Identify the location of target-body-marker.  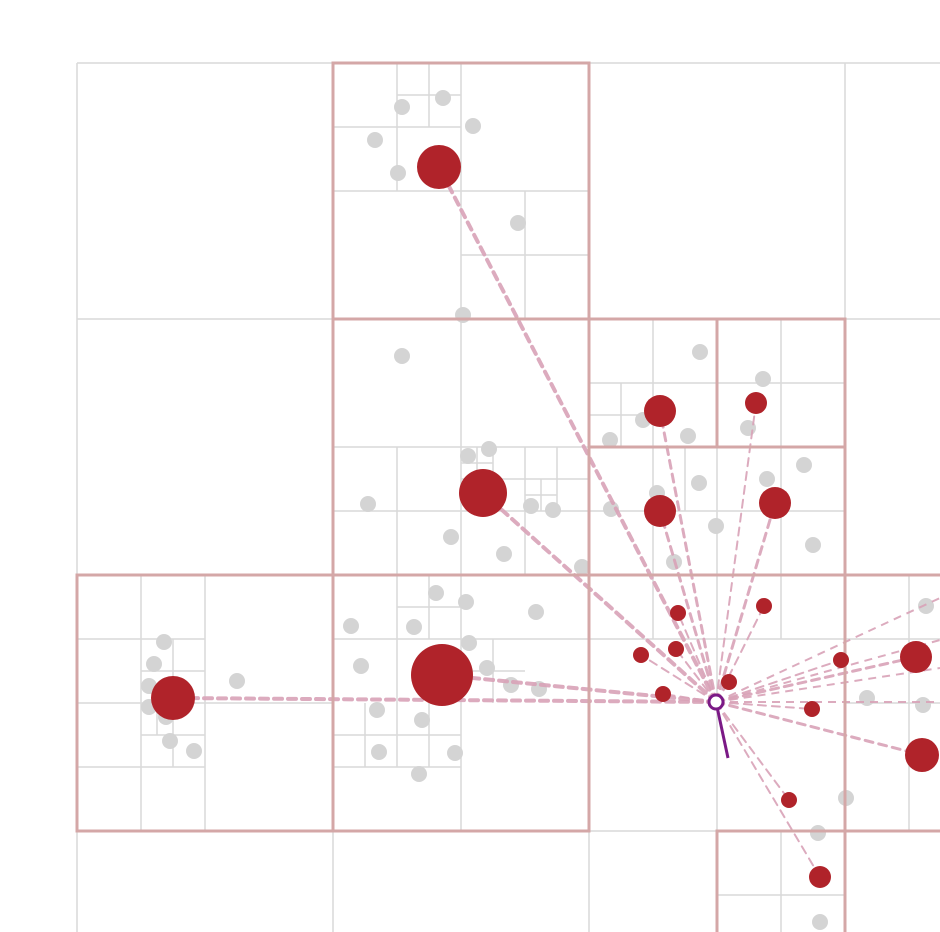
(718, 726).